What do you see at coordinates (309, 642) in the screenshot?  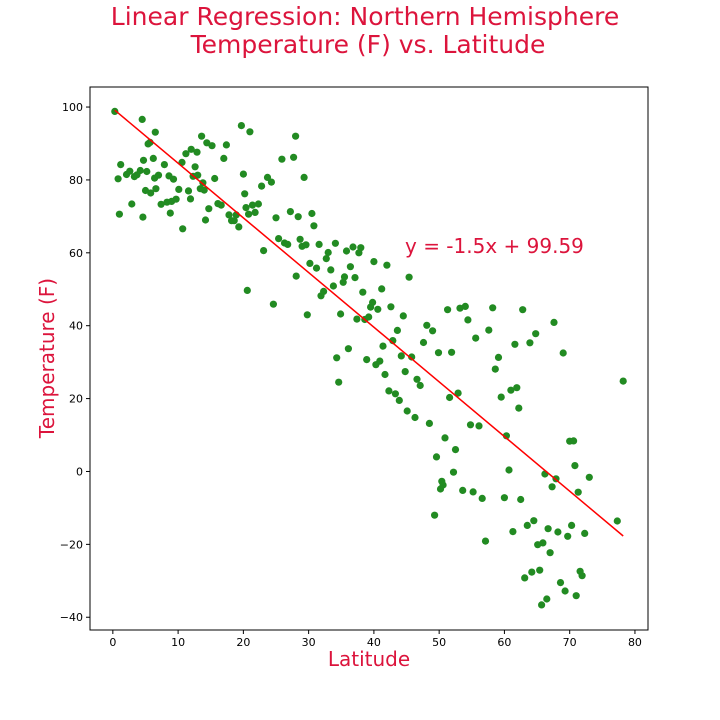 I see `x-tick-label: 30` at bounding box center [309, 642].